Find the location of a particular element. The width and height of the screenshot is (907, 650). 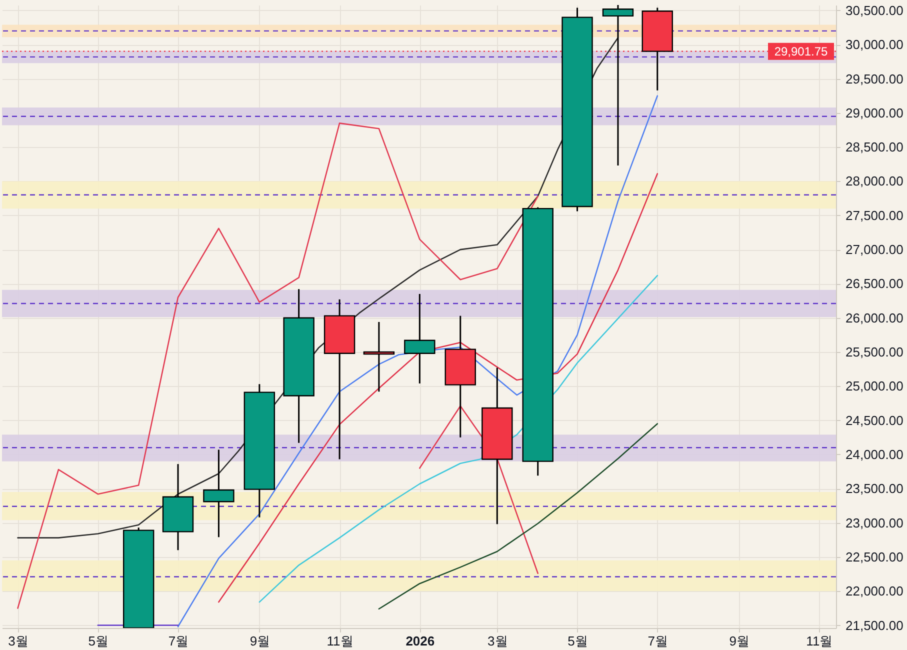

y-tick-label: 26,000.00 is located at coordinates (875, 318).